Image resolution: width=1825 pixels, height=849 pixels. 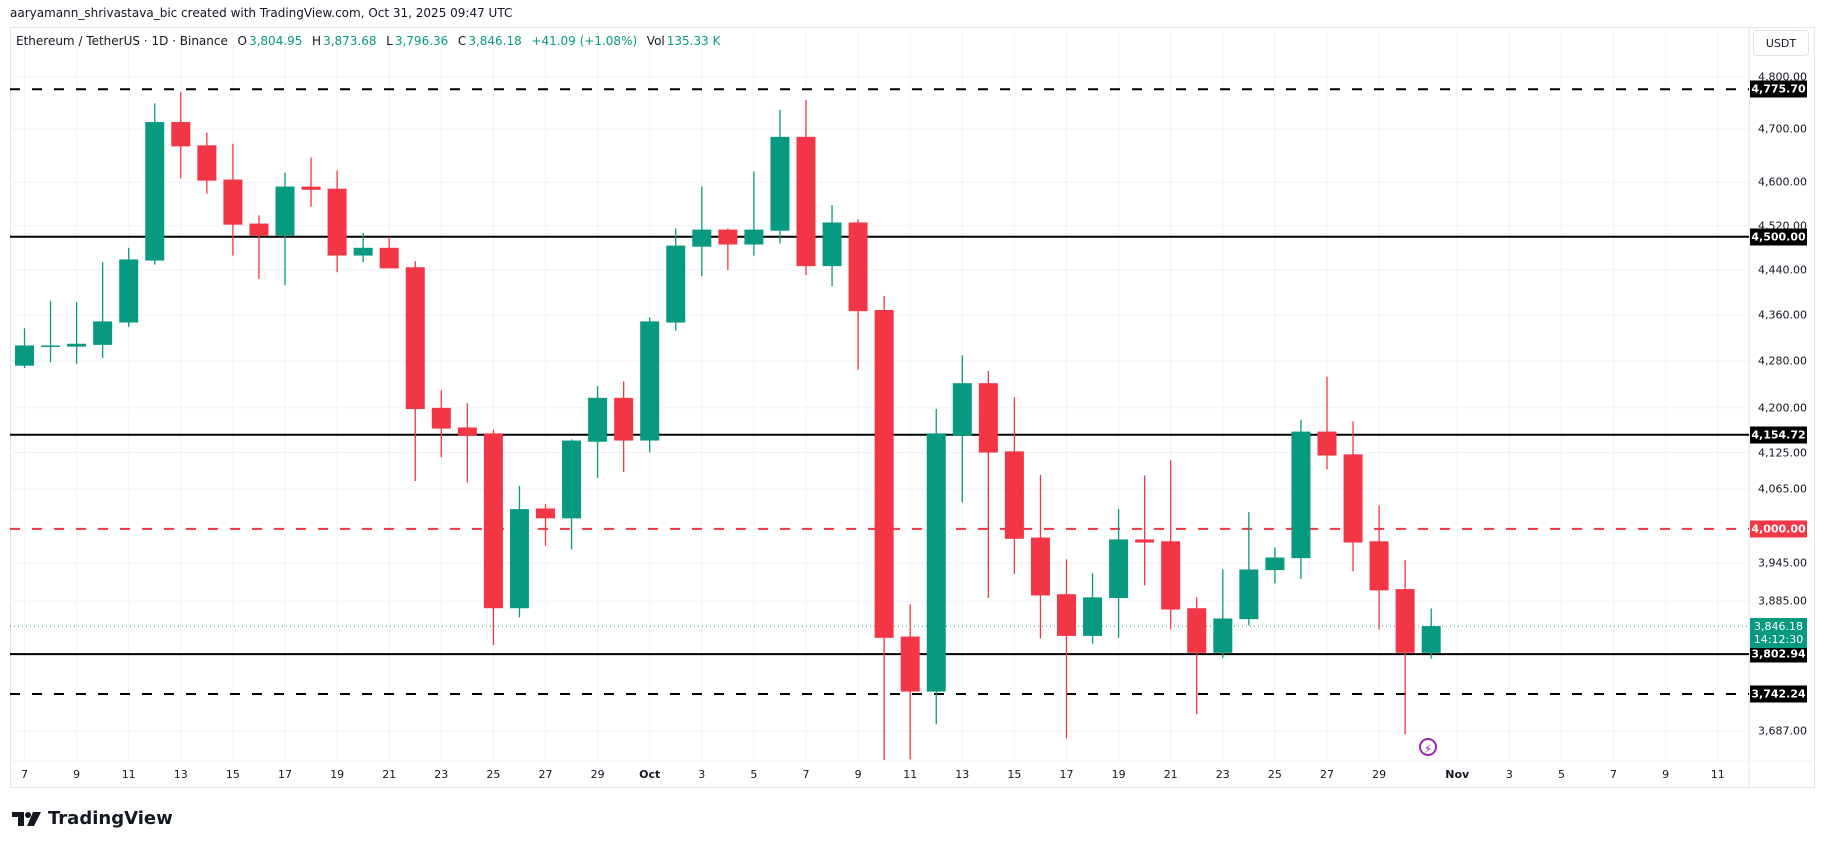 I want to click on price-tick-label: 4,125.00, so click(x=1782, y=453).